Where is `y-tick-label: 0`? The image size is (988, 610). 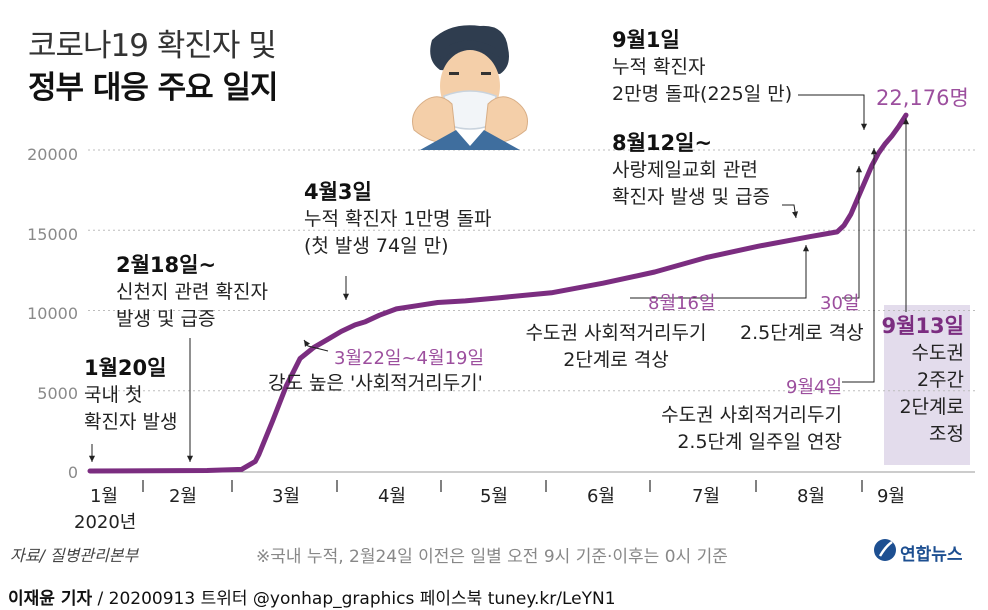
y-tick-label: 0 is located at coordinates (72, 472).